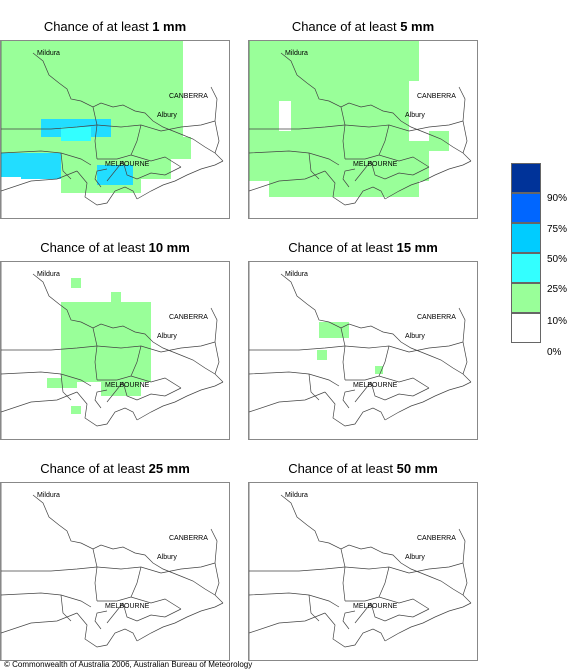 This screenshot has width=570, height=671. What do you see at coordinates (169, 247) in the screenshot?
I see `panel-title-amount: 10 mm` at bounding box center [169, 247].